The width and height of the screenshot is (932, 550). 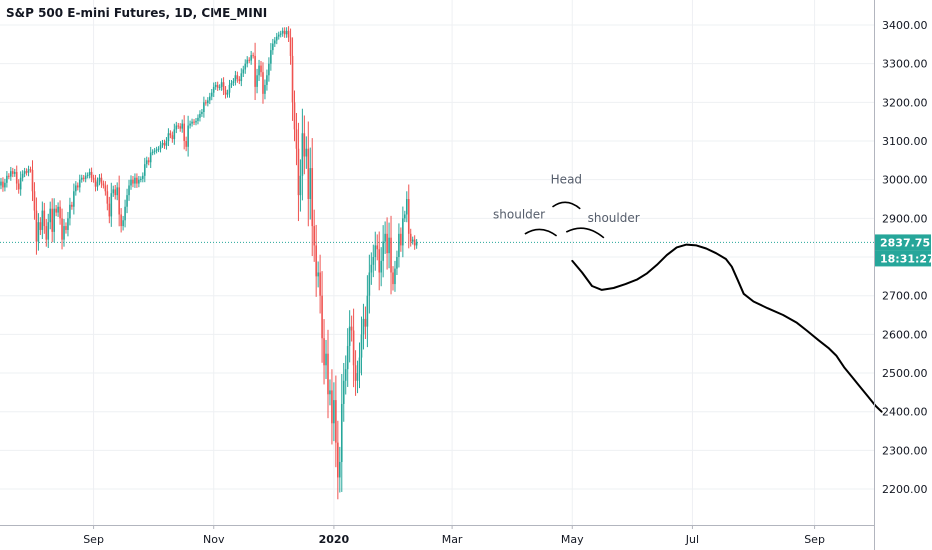 What do you see at coordinates (905, 489) in the screenshot?
I see `y-tick-label: 2200.00` at bounding box center [905, 489].